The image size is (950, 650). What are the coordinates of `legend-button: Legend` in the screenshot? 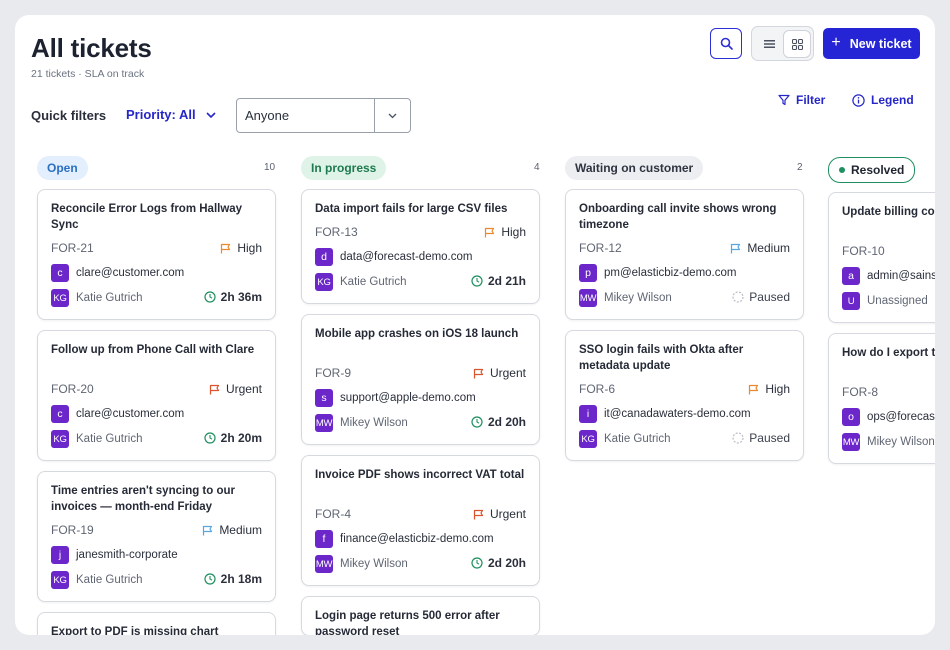 It's located at (883, 100).